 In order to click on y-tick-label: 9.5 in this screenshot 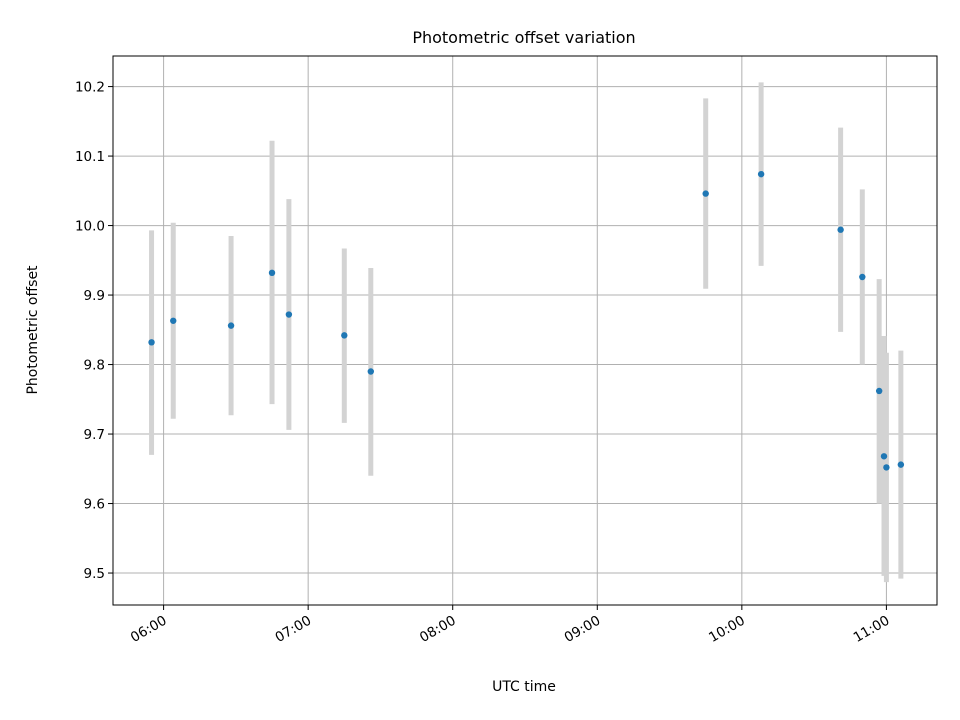, I will do `click(94, 574)`.